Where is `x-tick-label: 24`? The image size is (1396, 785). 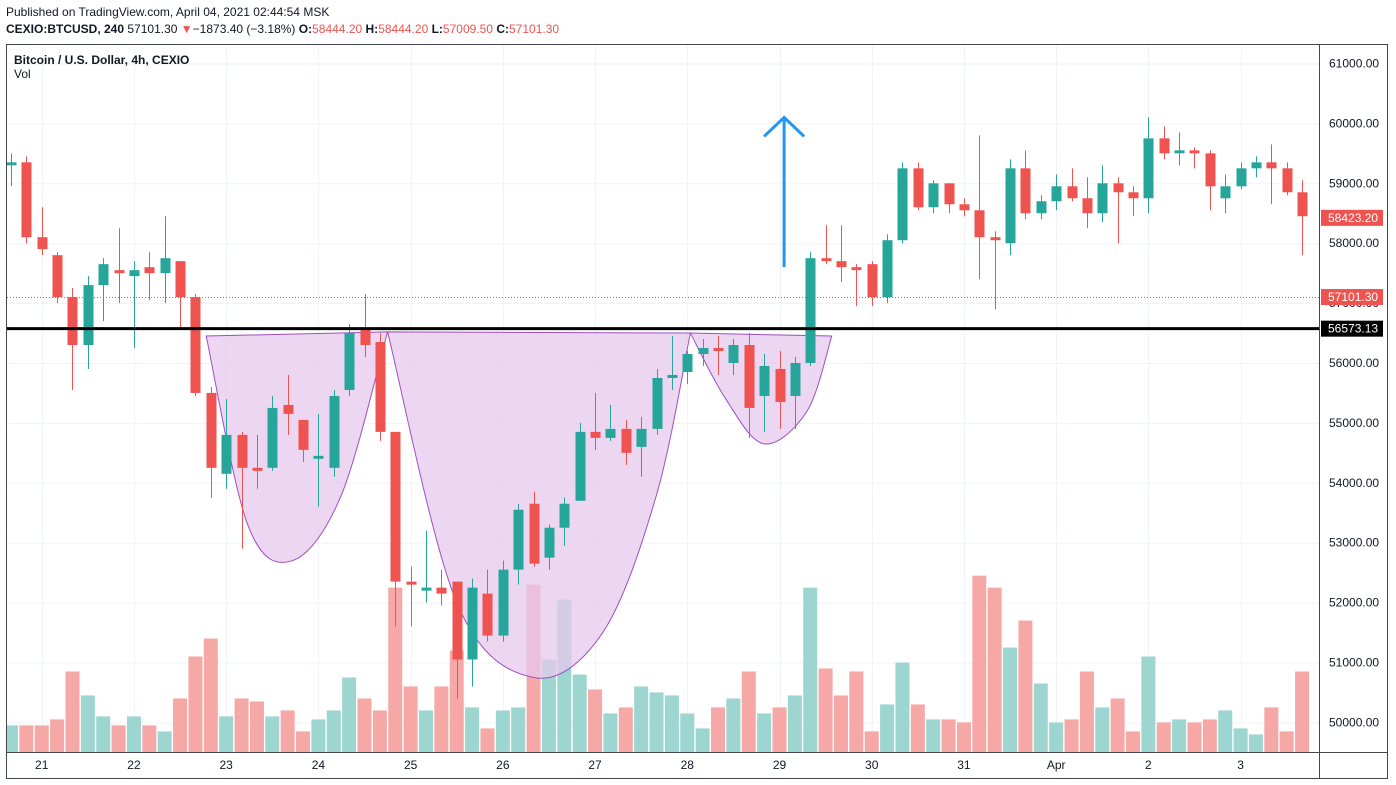
x-tick-label: 24 is located at coordinates (319, 765).